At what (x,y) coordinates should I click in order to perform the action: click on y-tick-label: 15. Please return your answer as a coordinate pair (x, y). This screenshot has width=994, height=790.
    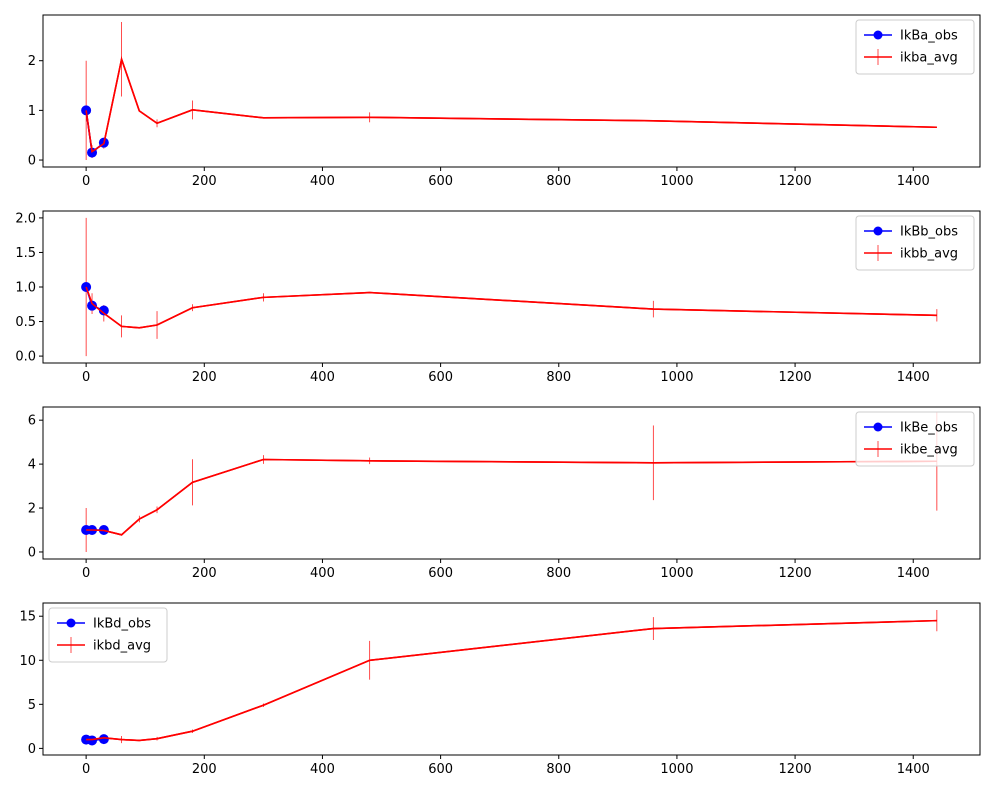
    Looking at the image, I should click on (27, 617).